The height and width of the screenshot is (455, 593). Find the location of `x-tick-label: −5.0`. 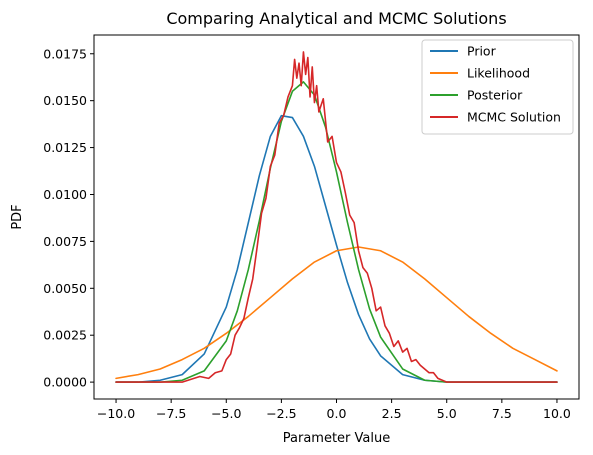

x-tick-label: −5.0 is located at coordinates (226, 413).